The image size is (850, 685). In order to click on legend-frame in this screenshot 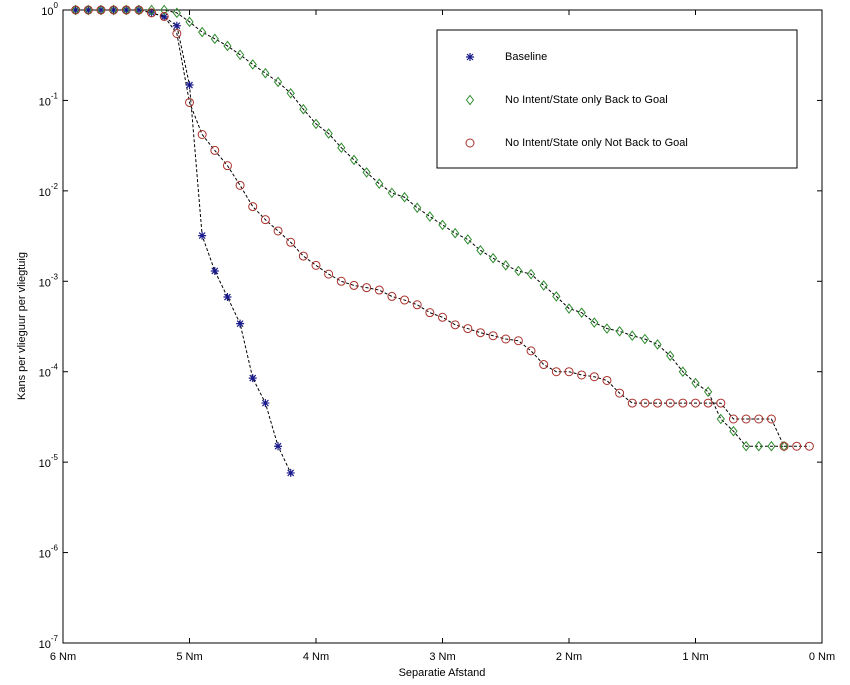, I will do `click(617, 99)`.